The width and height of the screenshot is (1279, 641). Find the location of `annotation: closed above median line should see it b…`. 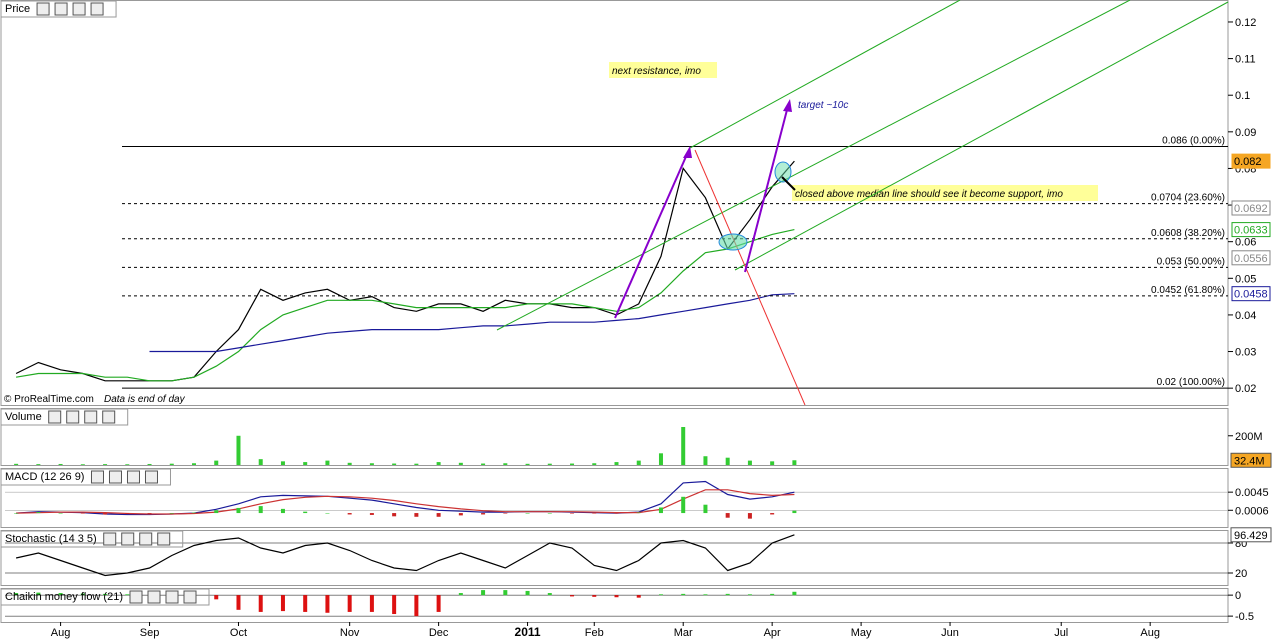

annotation: closed above median line should see it b… is located at coordinates (929, 194).